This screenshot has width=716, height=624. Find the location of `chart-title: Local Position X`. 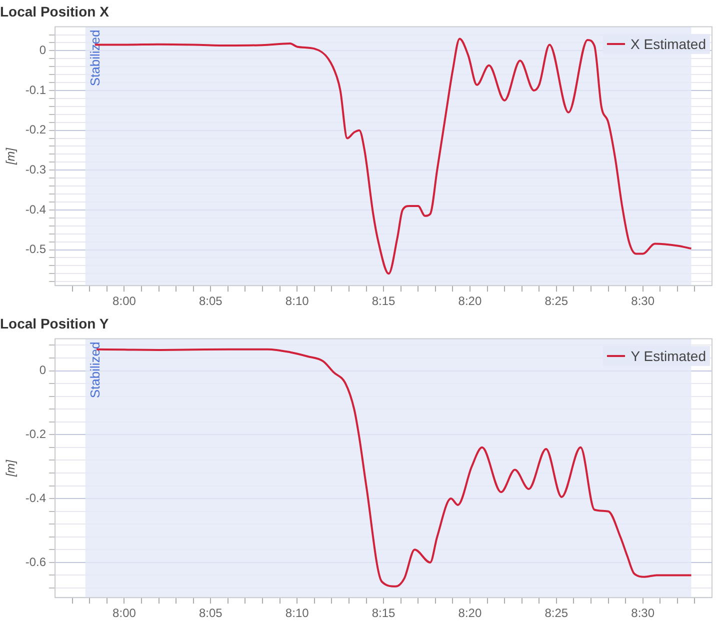

chart-title: Local Position X is located at coordinates (55, 11).